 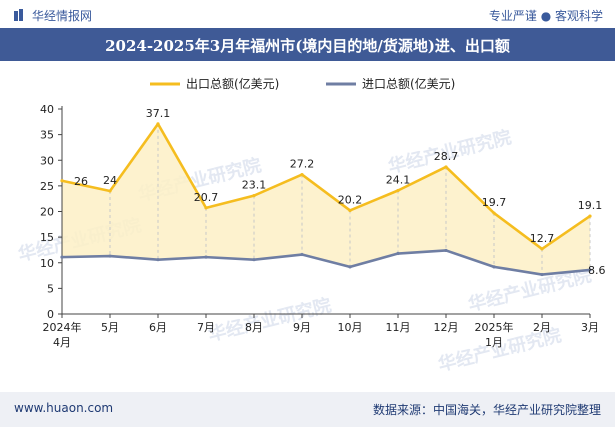 I want to click on x-tick-label: 6月, so click(x=158, y=327).